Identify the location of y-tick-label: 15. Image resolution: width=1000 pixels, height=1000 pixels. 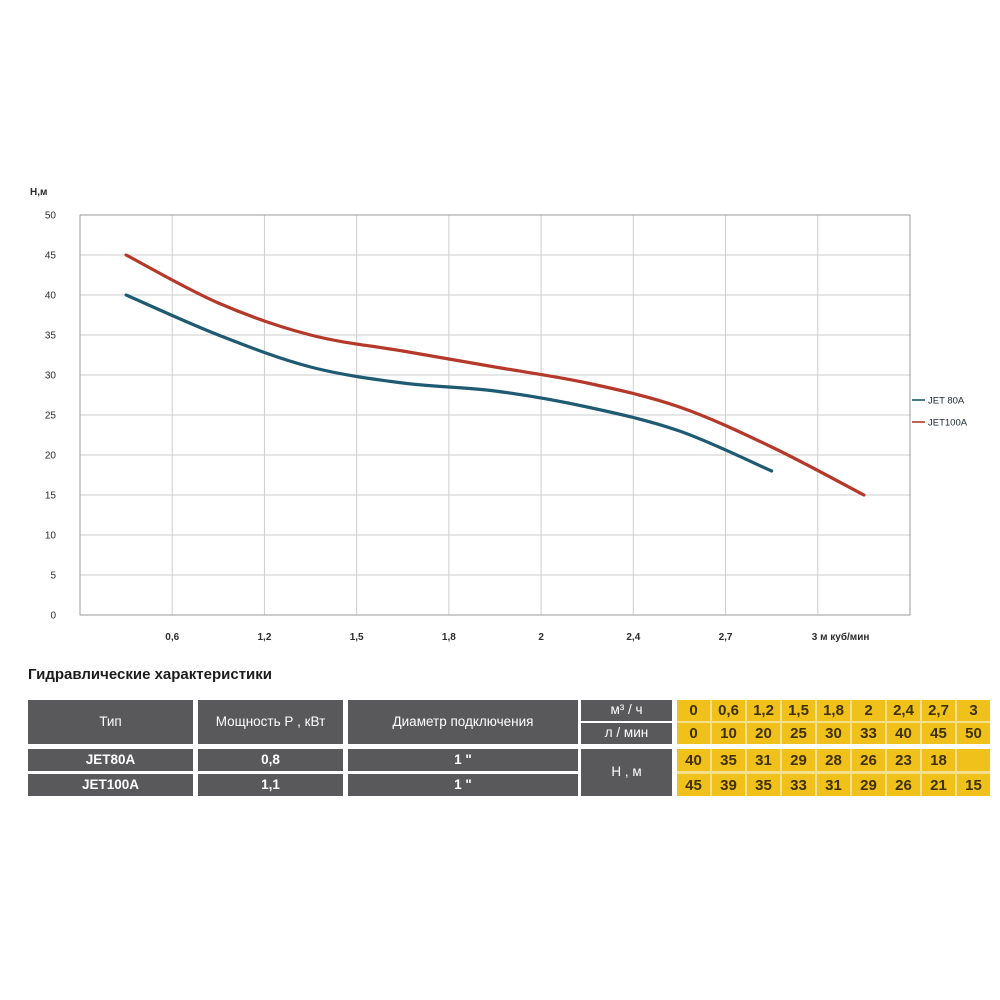
(51, 496).